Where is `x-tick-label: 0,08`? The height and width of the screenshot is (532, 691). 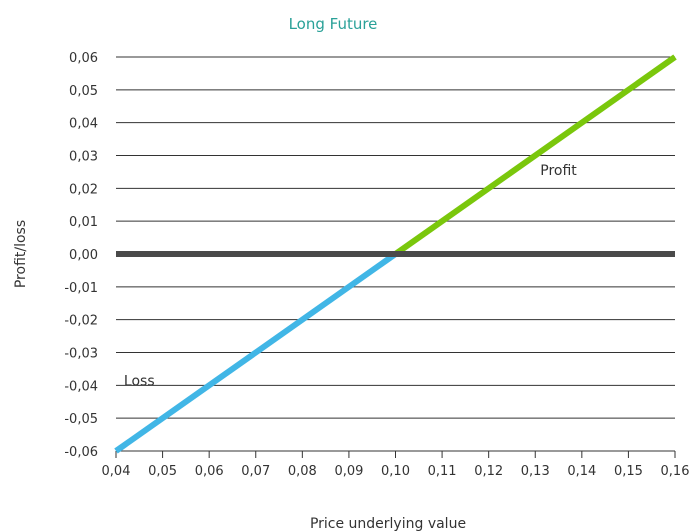
x-tick-label: 0,08 is located at coordinates (302, 471).